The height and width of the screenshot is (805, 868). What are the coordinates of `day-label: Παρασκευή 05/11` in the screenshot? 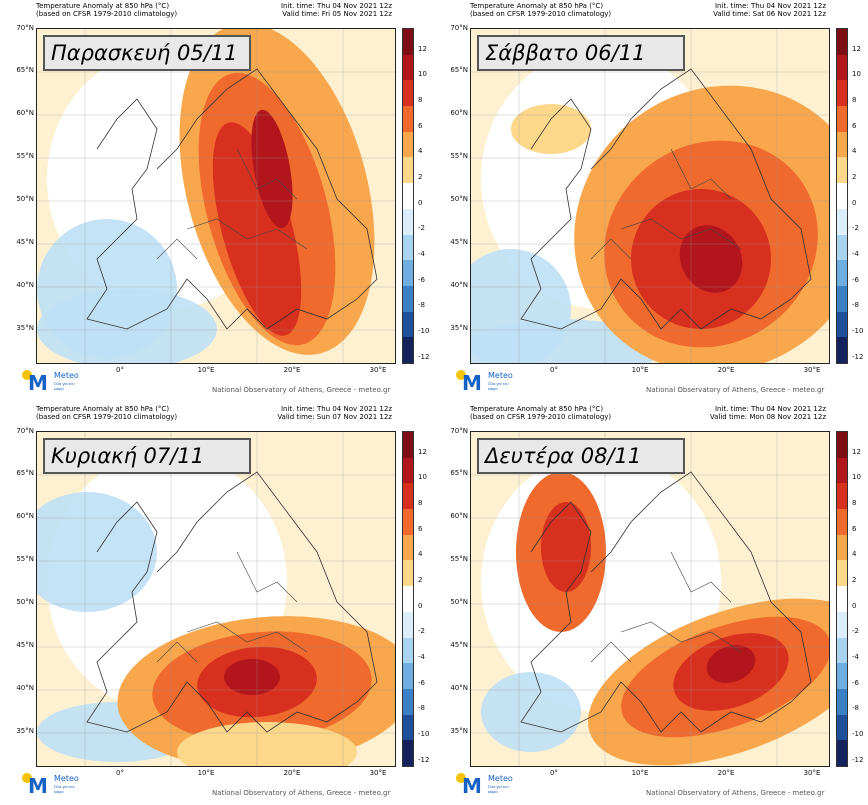 It's located at (147, 53).